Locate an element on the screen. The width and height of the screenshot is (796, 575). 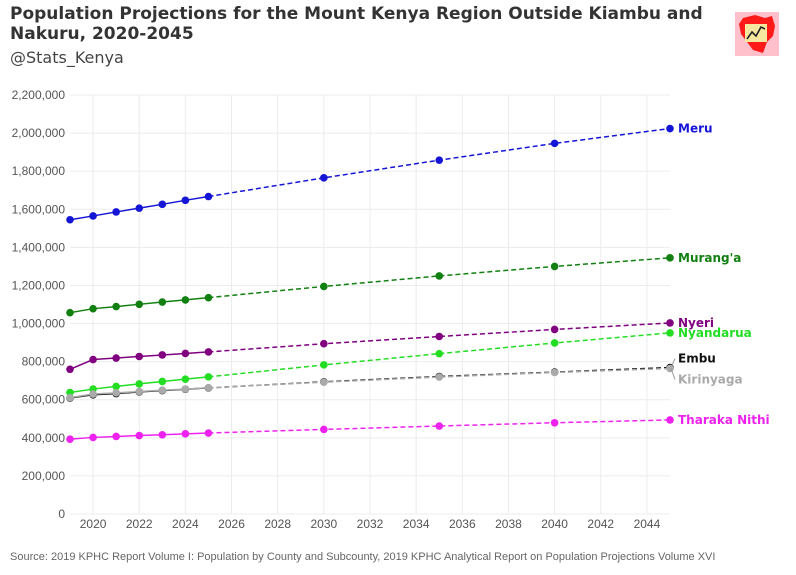
series-line-kirinyaga-projected is located at coordinates (439, 378).